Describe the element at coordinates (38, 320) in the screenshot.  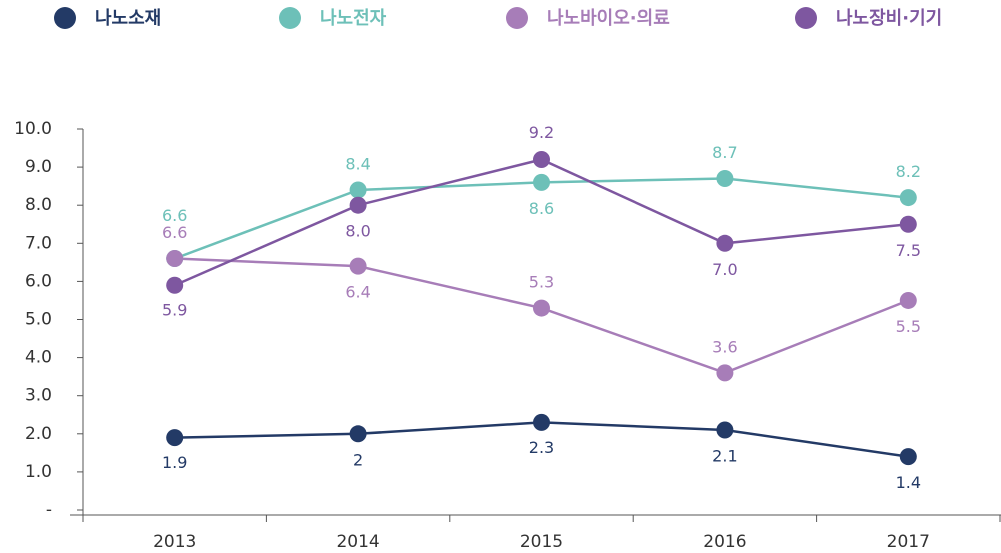
I see `y-tick-label: 5.0` at that location.